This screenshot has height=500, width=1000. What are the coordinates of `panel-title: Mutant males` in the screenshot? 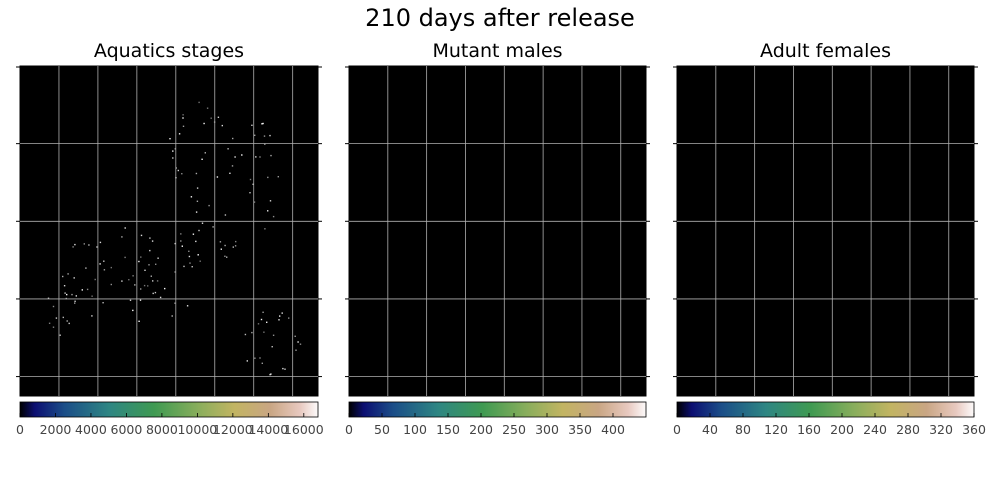 It's located at (497, 51).